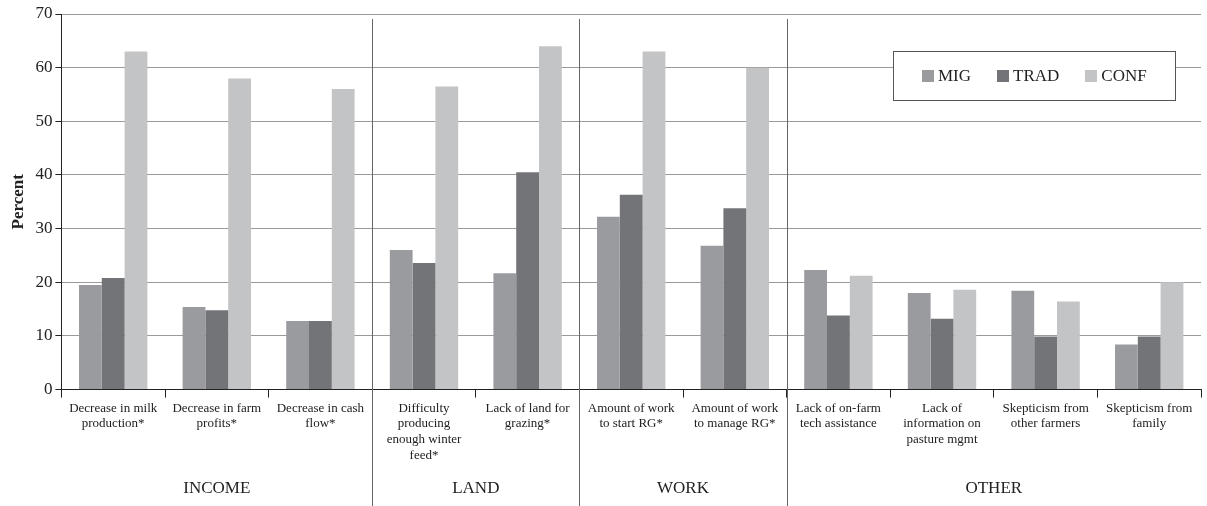 The width and height of the screenshot is (1207, 506). I want to click on x-tick-label: Lack of land for grazing*, so click(528, 415).